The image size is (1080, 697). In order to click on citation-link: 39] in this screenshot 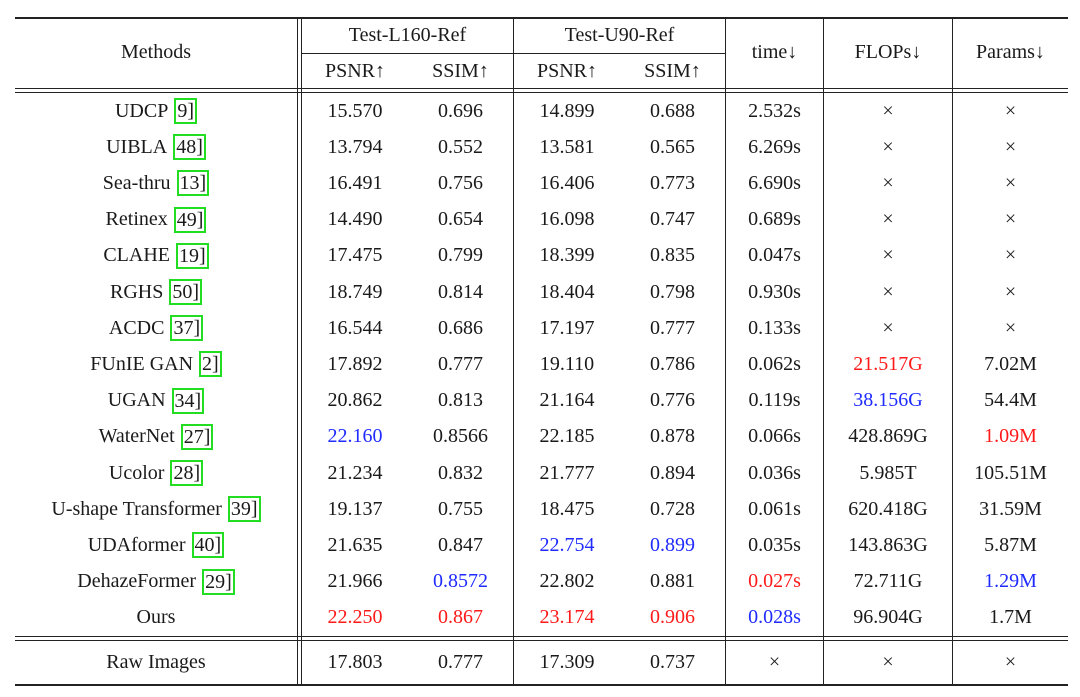, I will do `click(244, 509)`.